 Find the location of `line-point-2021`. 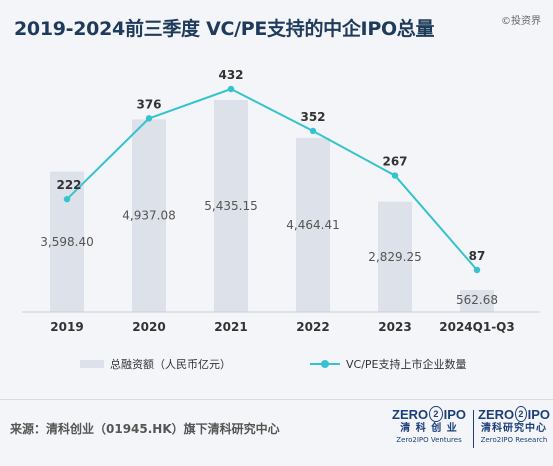

line-point-2021 is located at coordinates (231, 89).